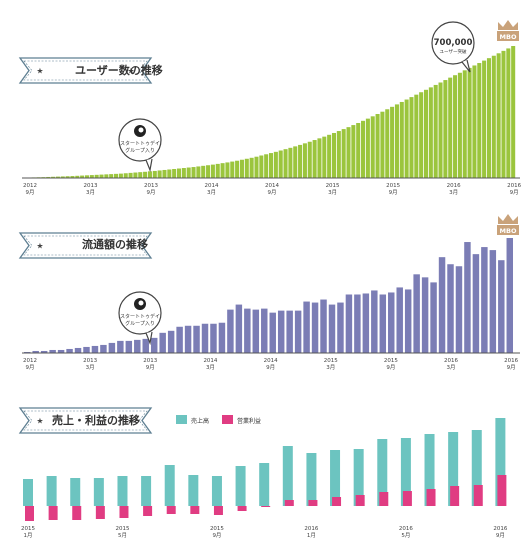 This screenshot has height=551, width=529. I want to click on gmv-title-ribbon: ★ ★, so click(85, 245).